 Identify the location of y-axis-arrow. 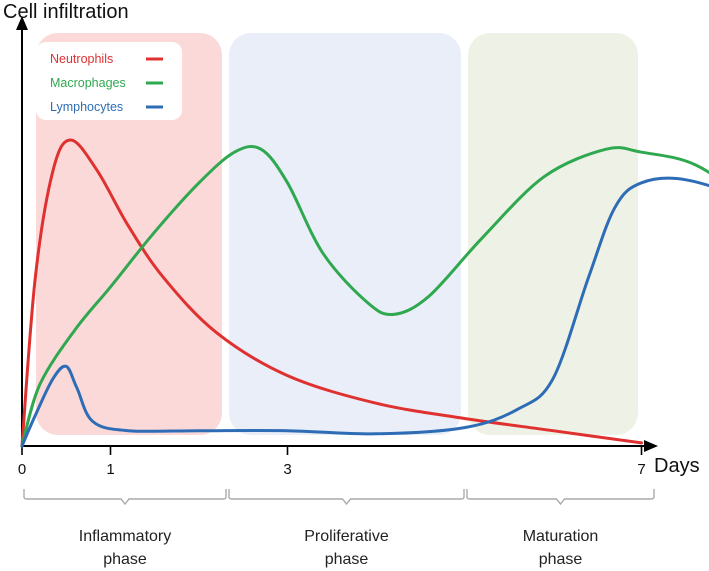
(22, 23).